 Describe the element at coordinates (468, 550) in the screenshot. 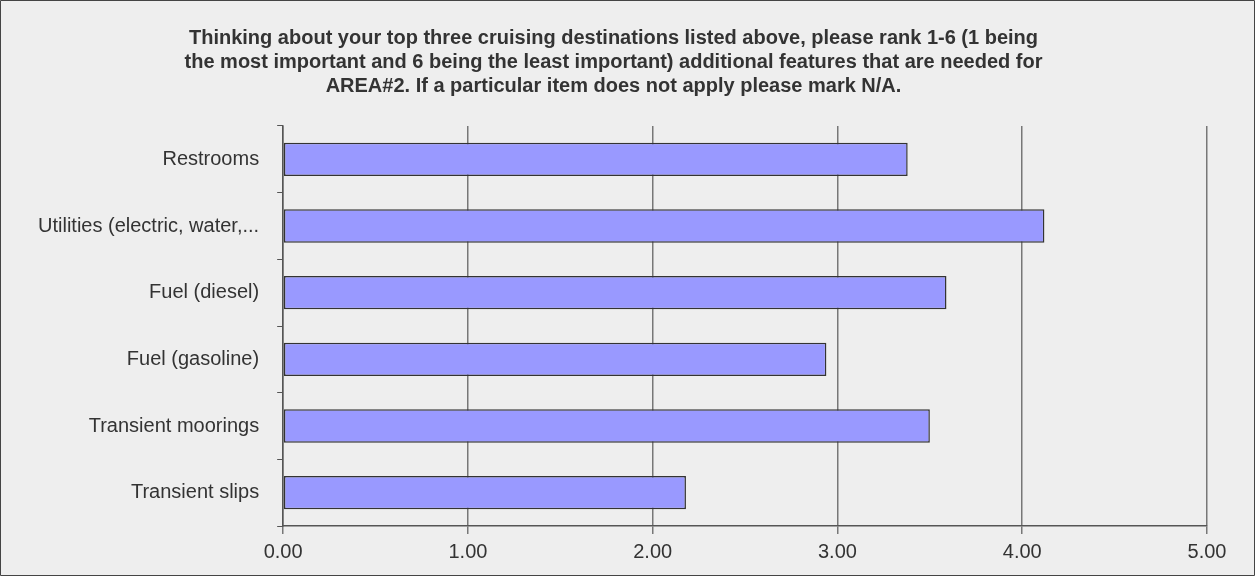

I see `x-tick-label: 1.00` at that location.